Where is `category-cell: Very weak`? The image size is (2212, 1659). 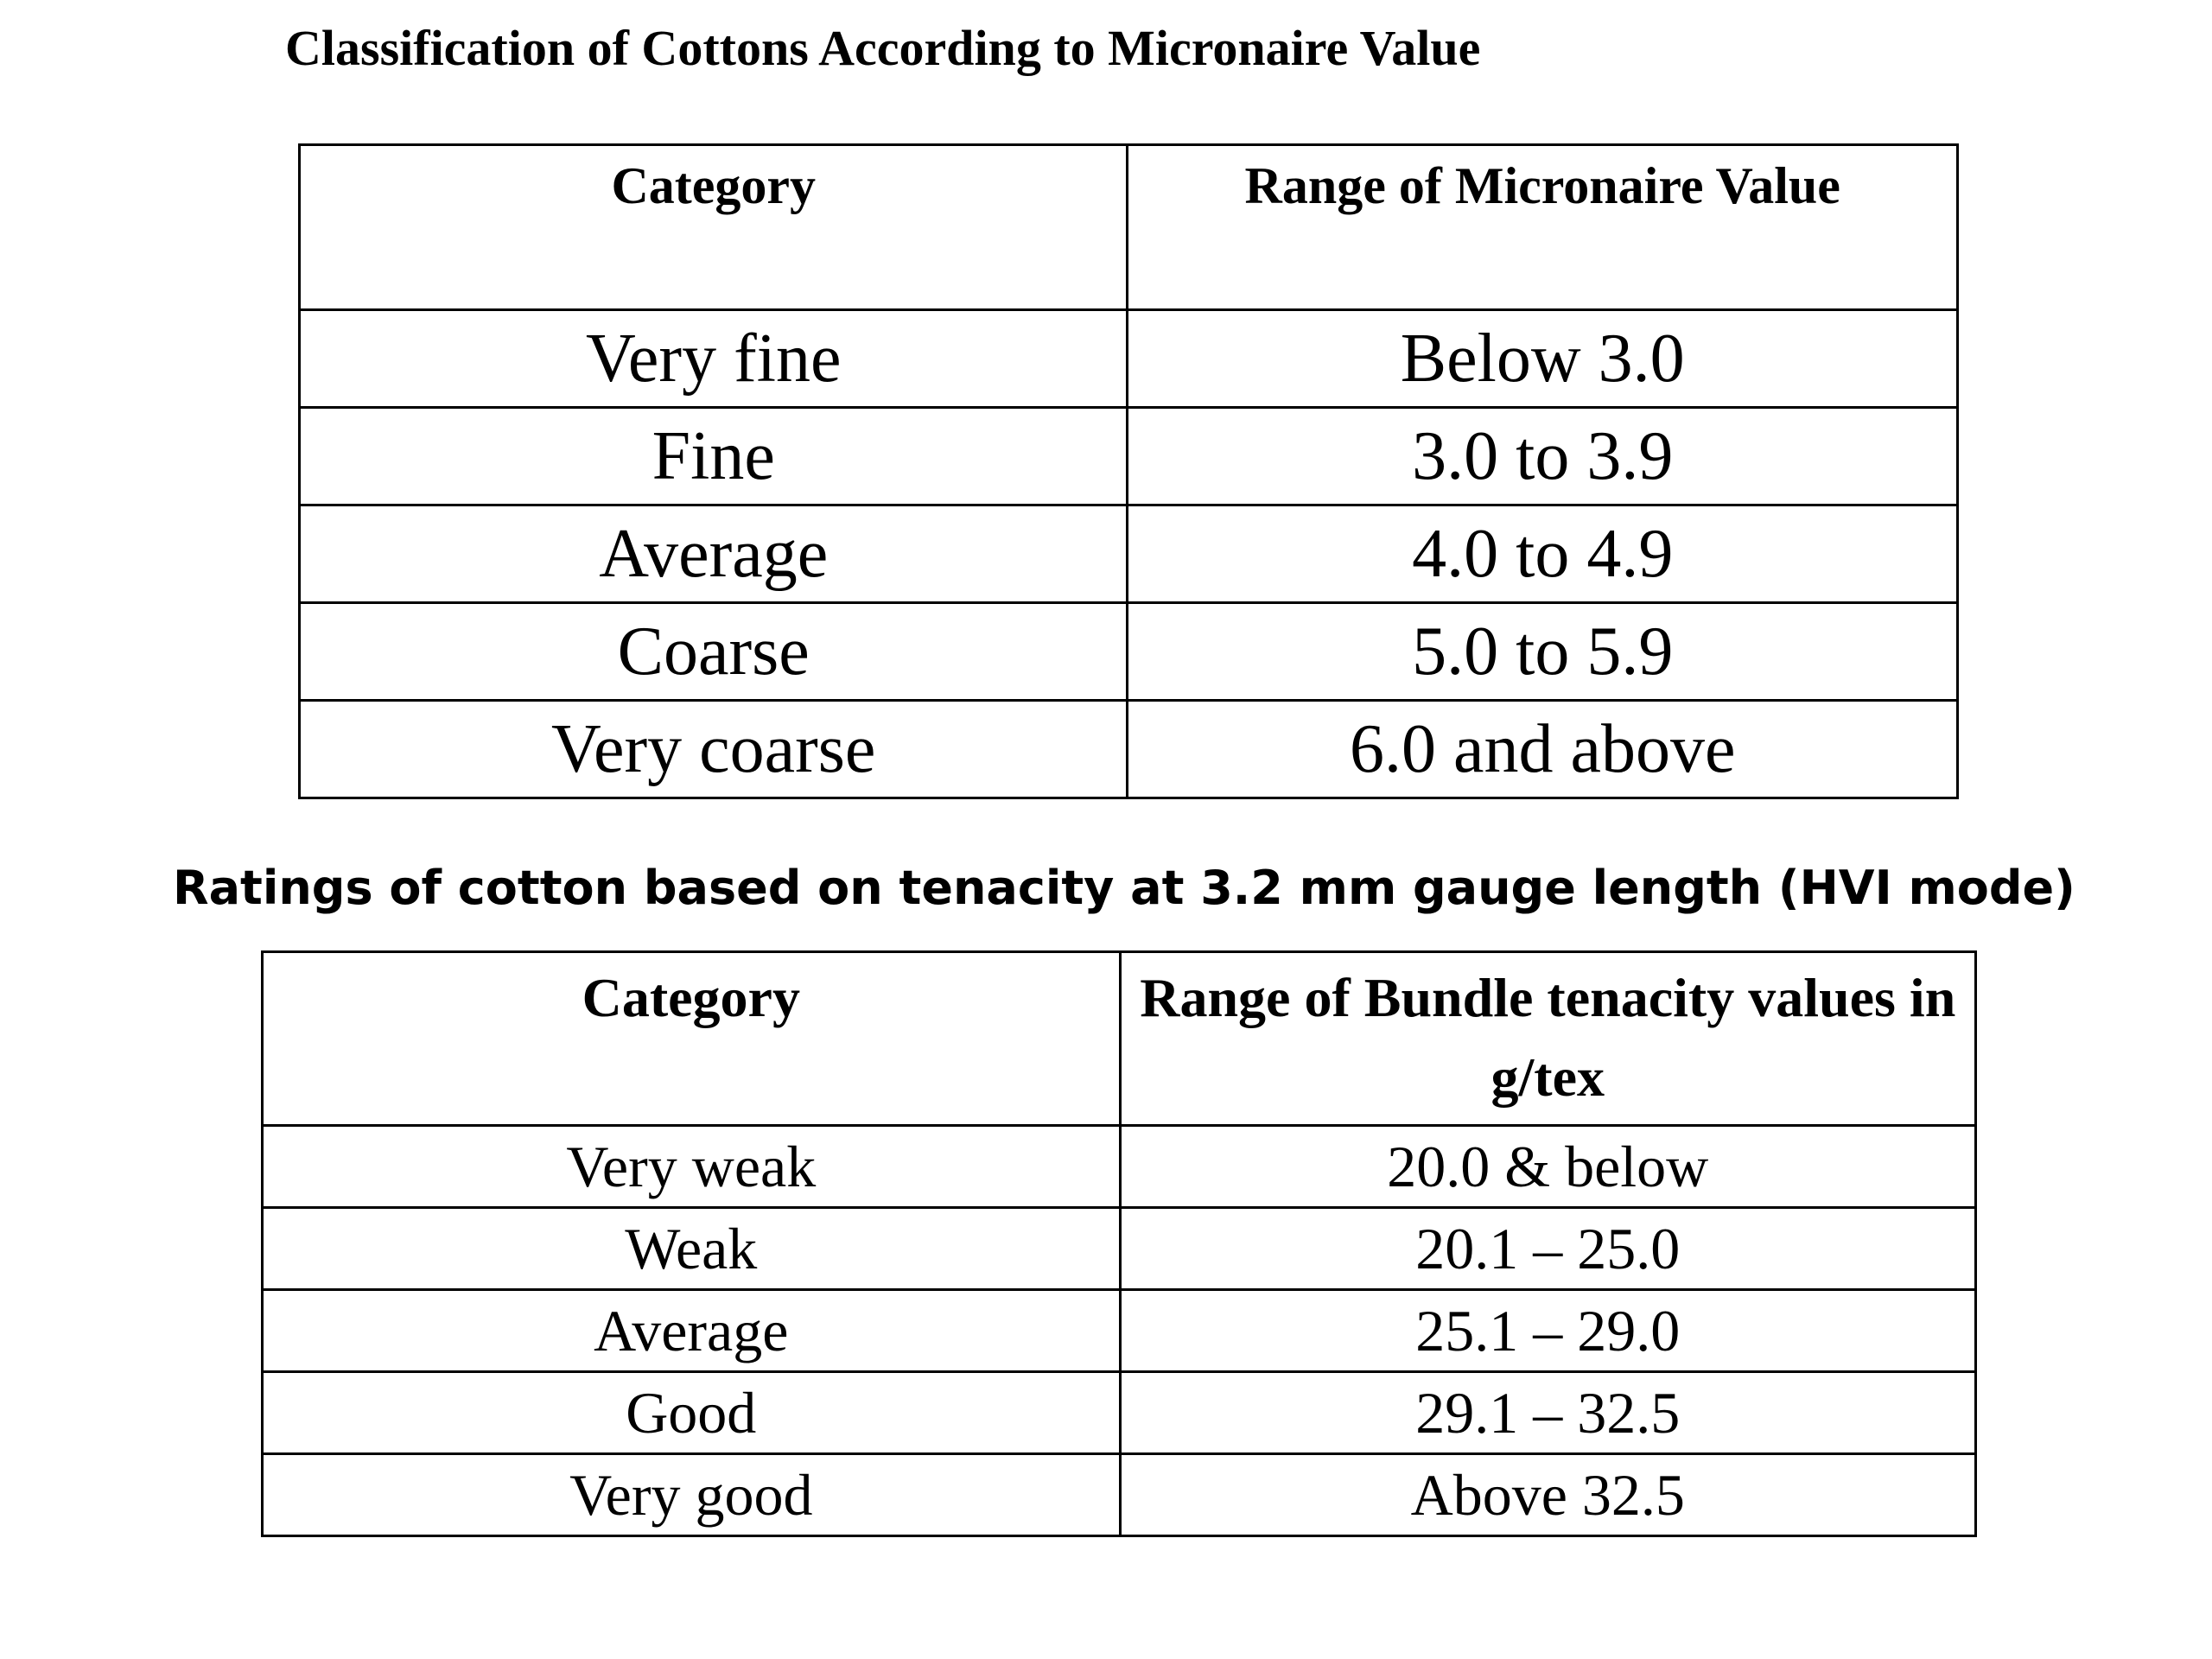
category-cell: Very weak is located at coordinates (691, 1166).